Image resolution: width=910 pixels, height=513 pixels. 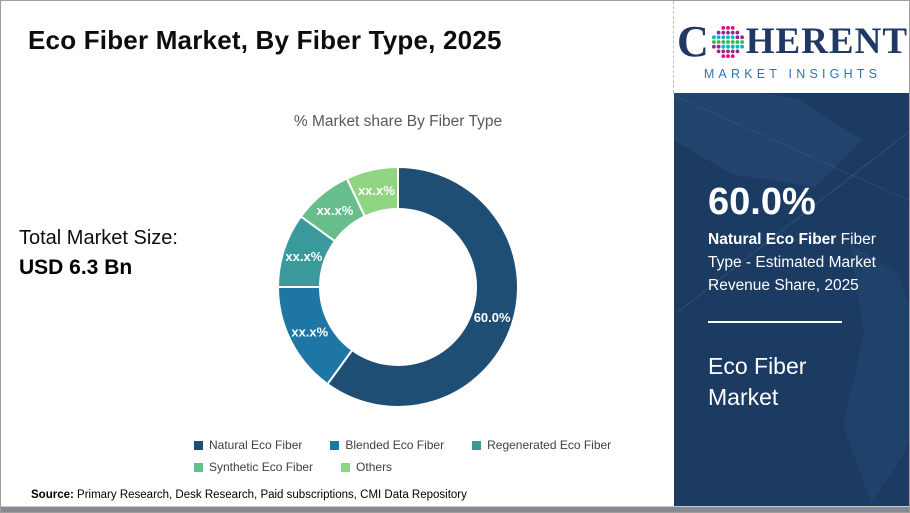 I want to click on slide-bottom-edge, so click(x=455, y=509).